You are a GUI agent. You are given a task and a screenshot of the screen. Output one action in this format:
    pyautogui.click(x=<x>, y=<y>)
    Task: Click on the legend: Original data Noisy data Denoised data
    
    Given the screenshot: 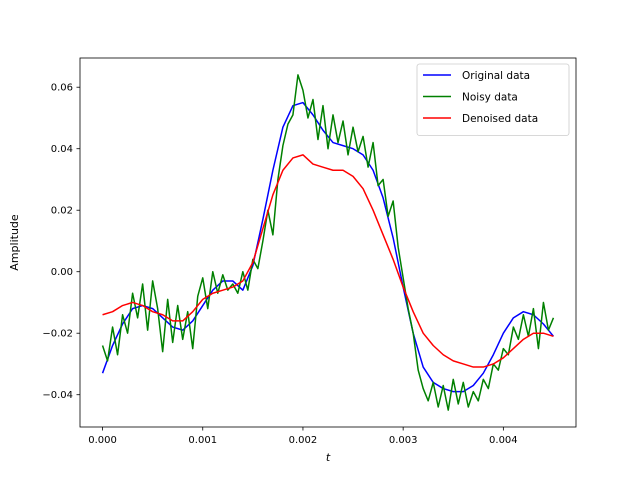 What is the action you would take?
    pyautogui.click(x=493, y=99)
    